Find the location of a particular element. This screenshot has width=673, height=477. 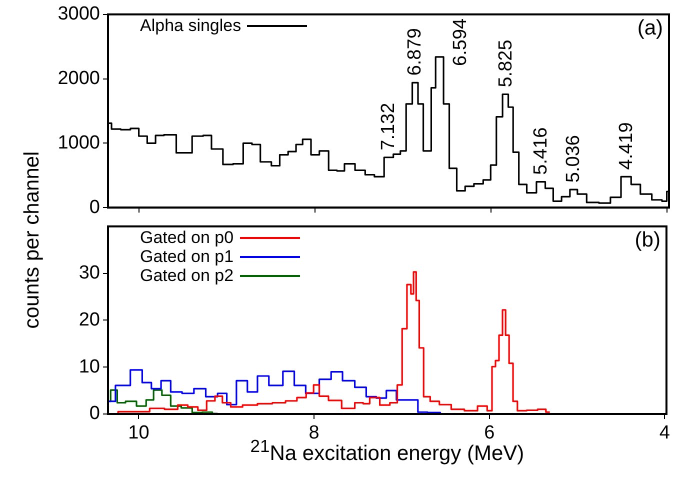

annotation: 4.419 is located at coordinates (626, 146).